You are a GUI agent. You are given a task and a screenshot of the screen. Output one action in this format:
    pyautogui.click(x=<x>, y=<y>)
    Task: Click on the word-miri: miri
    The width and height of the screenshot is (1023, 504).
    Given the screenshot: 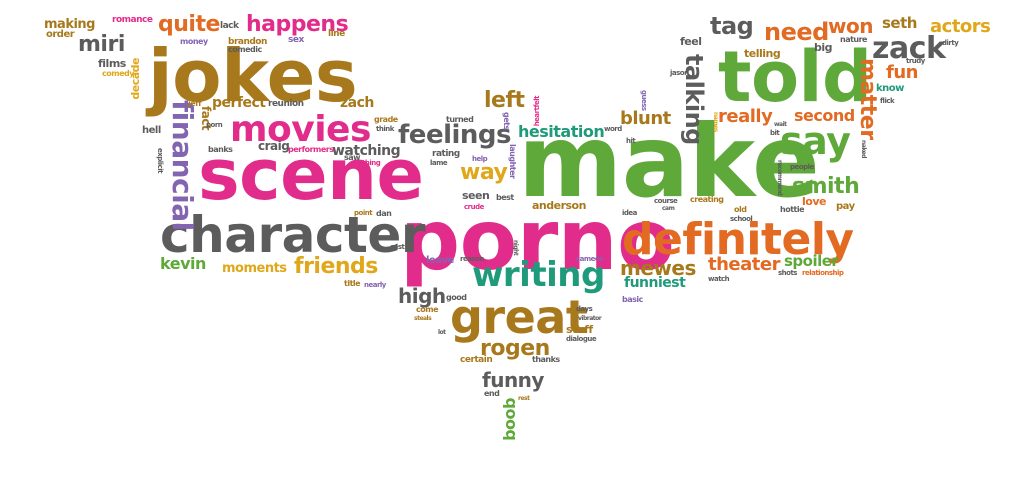 What is the action you would take?
    pyautogui.click(x=101, y=44)
    